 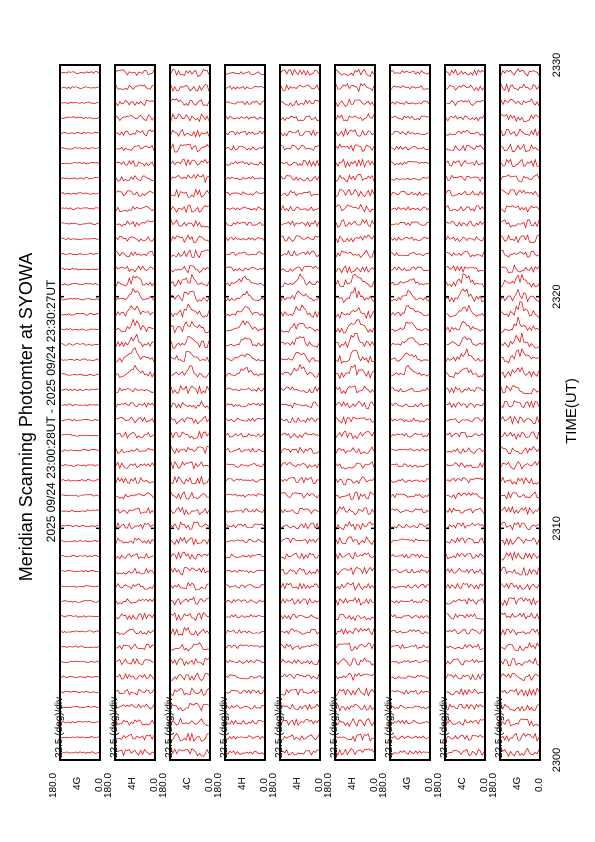 I want to click on panel-9: 180.0 4G 0.0 22.5 (deg)/div, so click(x=516, y=431).